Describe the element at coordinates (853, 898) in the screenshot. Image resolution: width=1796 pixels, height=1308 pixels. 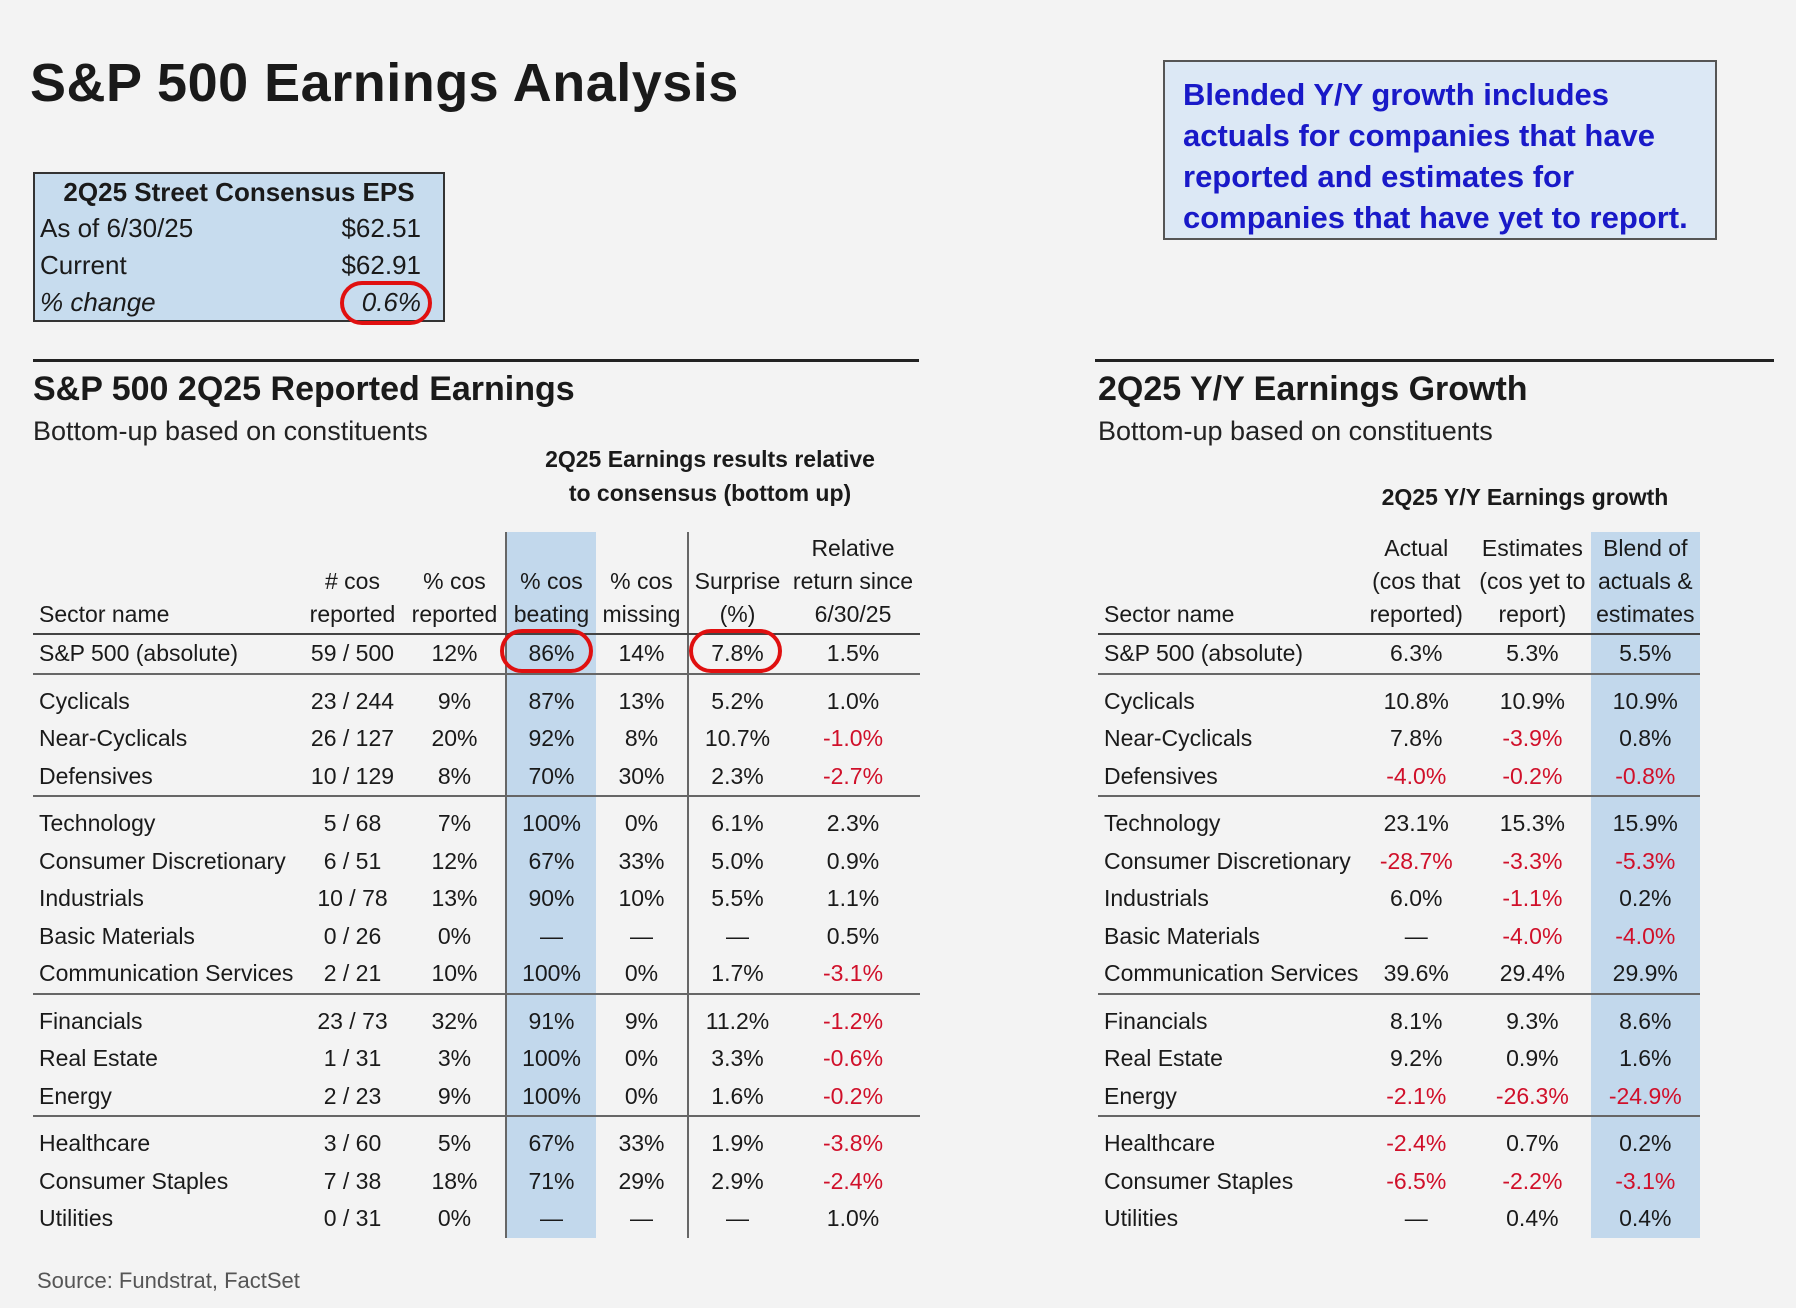
I see `table-cell: 1.1%` at that location.